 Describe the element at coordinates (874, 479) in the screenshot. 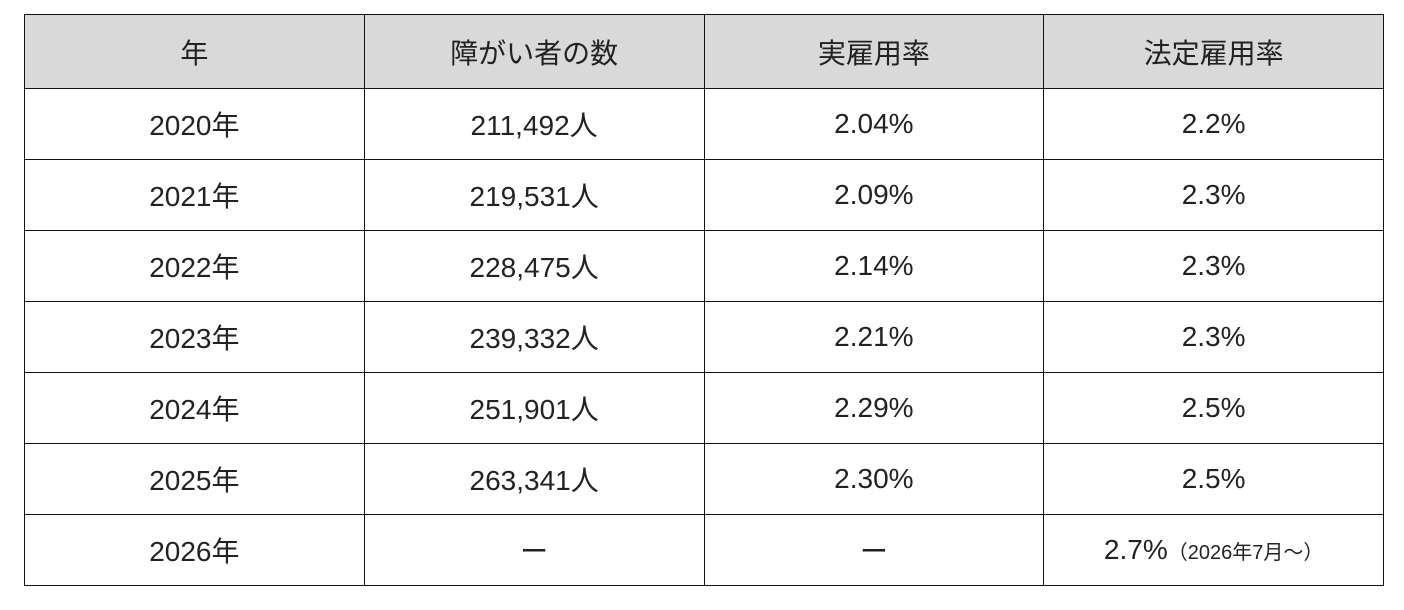

I see `table-cell: 2.30%` at that location.